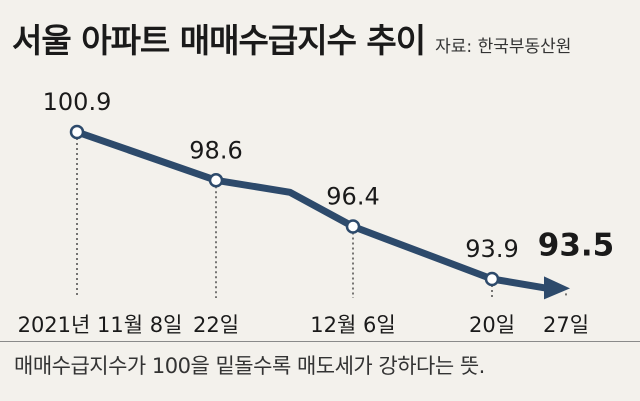 The image size is (640, 401). I want to click on arrow-head, so click(557, 288).